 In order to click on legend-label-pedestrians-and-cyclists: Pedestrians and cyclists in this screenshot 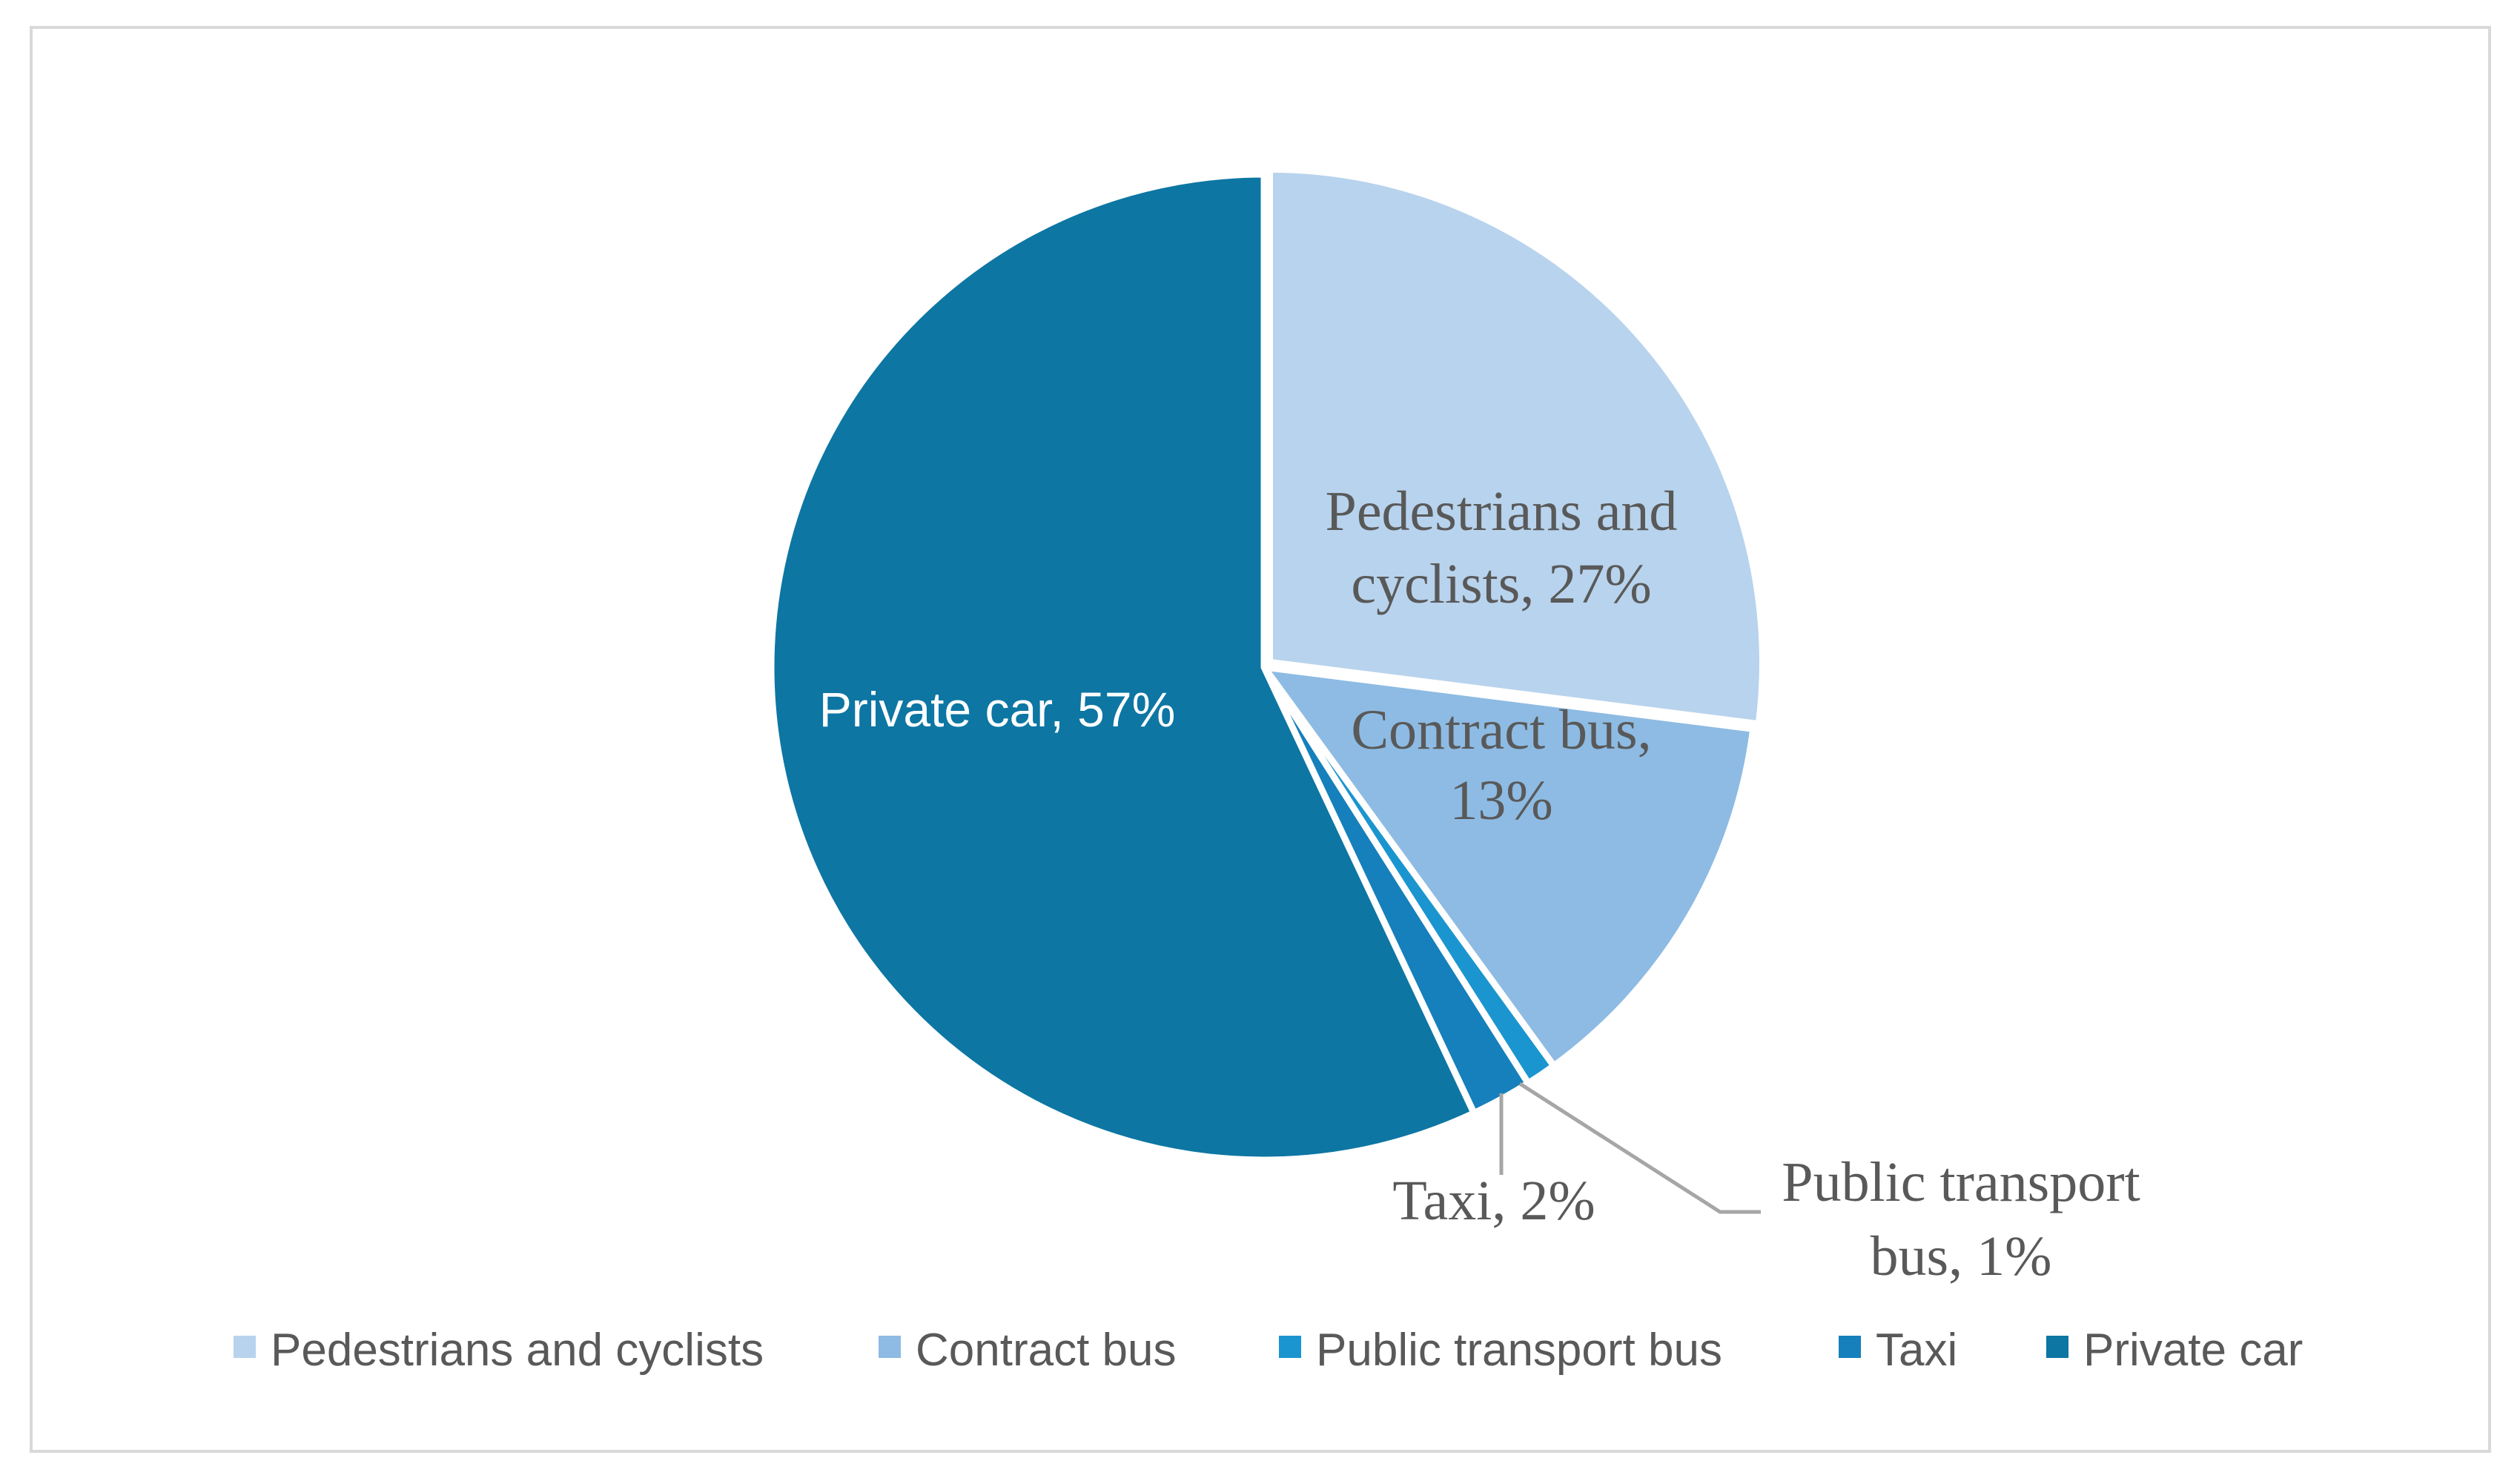, I will do `click(517, 1350)`.